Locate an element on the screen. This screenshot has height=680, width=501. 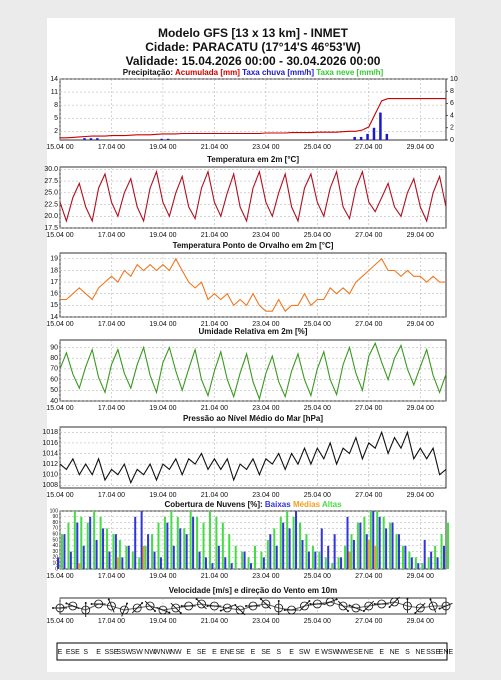
plot-area is located at coordinates (253, 197).